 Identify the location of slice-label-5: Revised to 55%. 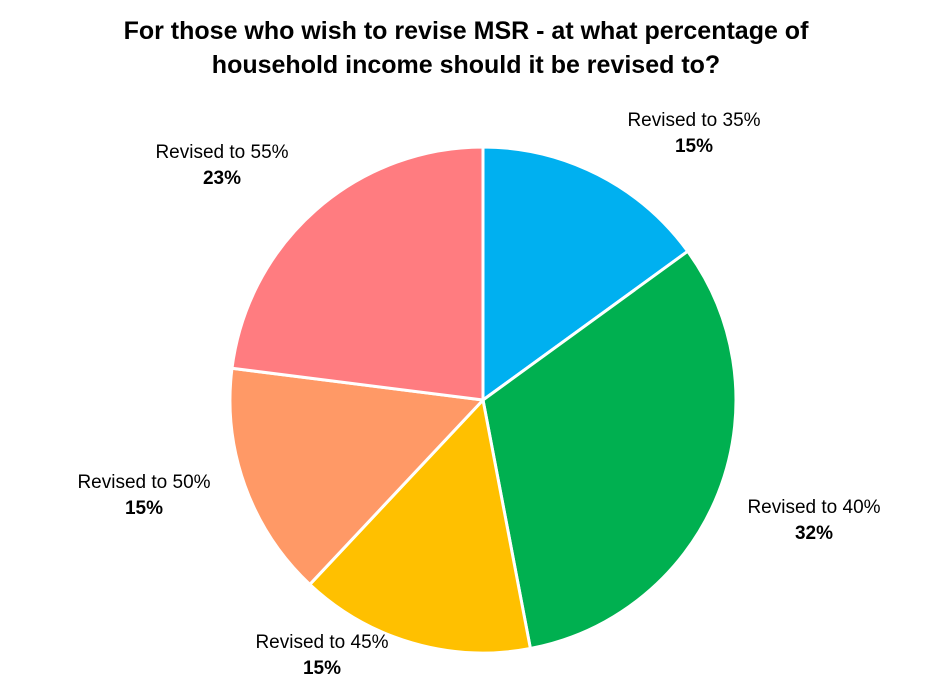
(221, 152).